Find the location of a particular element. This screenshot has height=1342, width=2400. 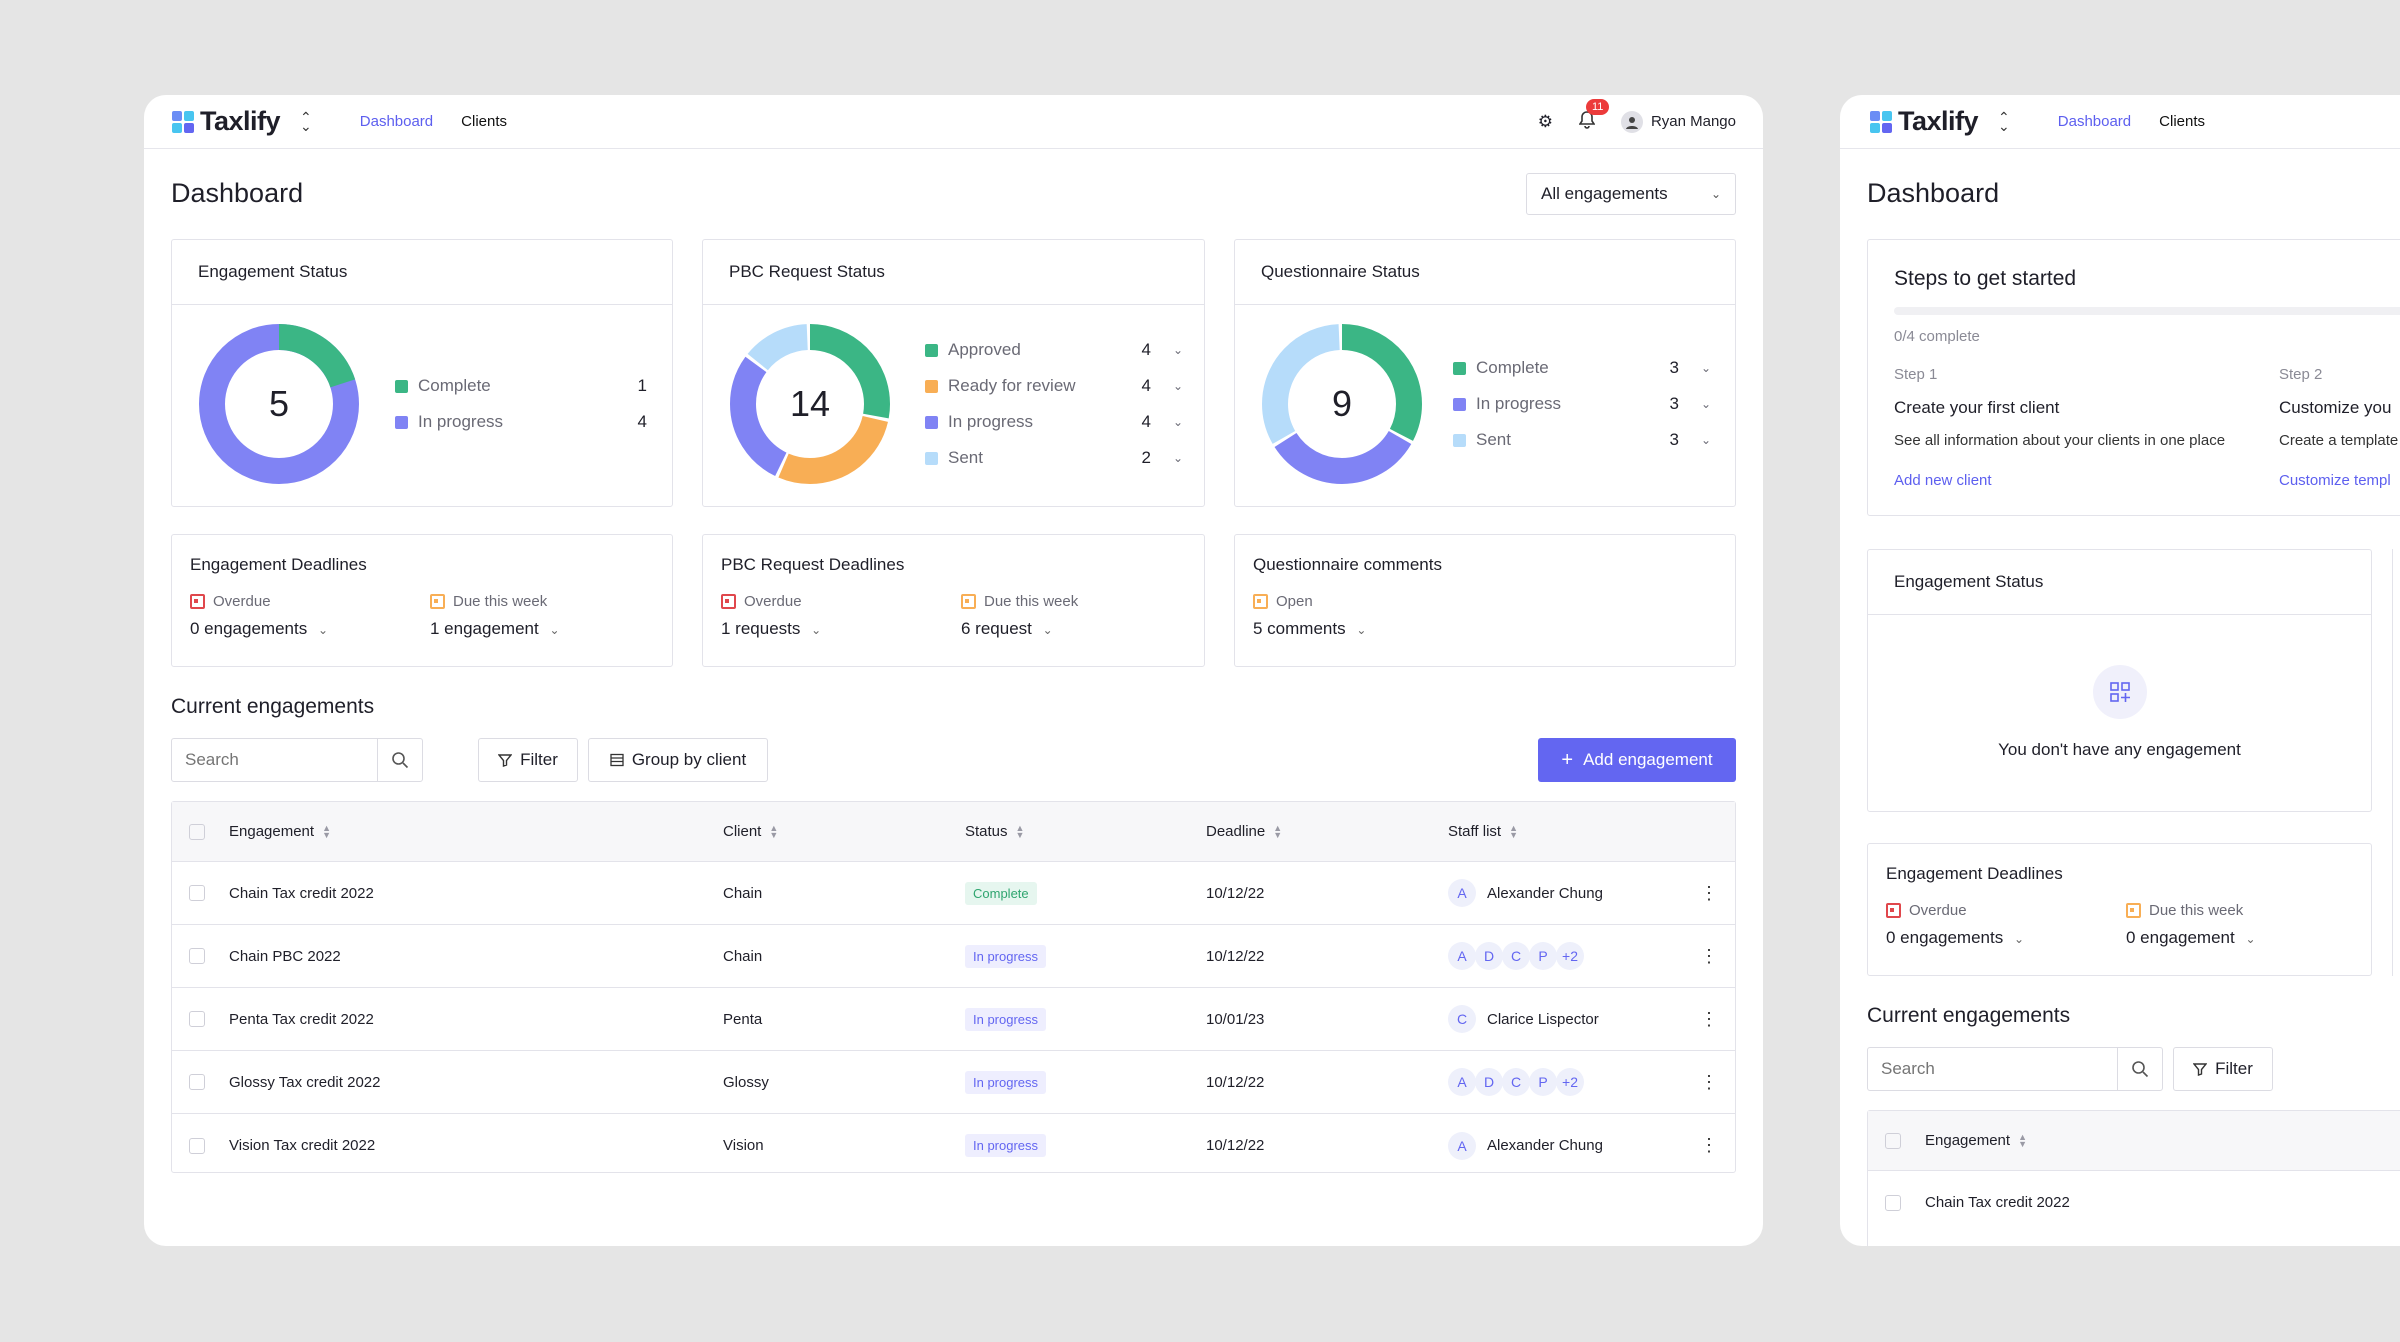

group-by-client-button: Group by client is located at coordinates (678, 760).